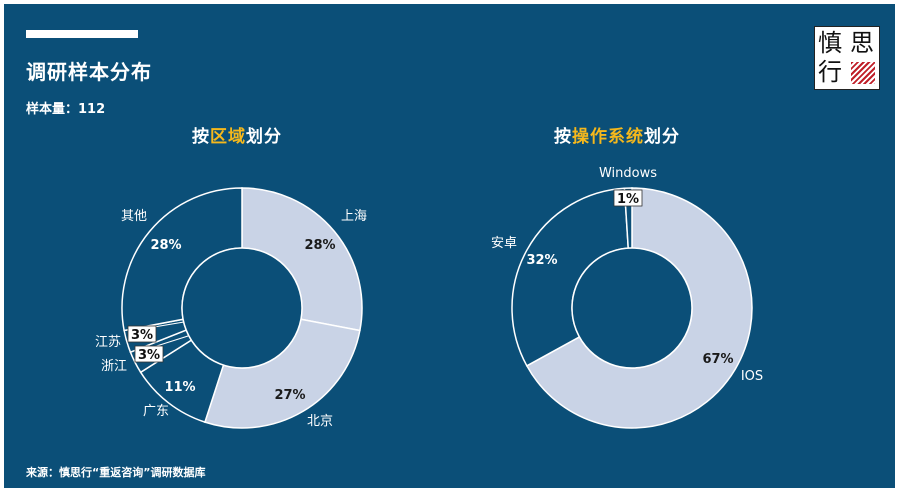 Image resolution: width=900 pixels, height=492 pixels. I want to click on pct-label-1-2: 1%, so click(628, 199).